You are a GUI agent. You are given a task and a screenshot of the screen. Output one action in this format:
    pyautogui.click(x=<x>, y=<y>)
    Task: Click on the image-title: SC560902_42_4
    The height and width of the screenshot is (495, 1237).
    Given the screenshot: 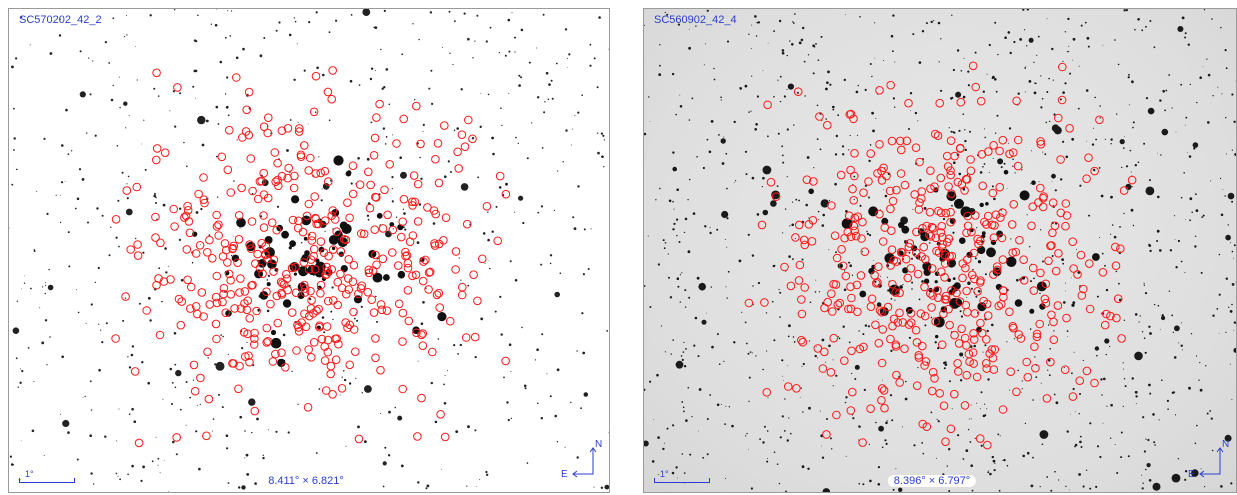 What is the action you would take?
    pyautogui.click(x=695, y=20)
    